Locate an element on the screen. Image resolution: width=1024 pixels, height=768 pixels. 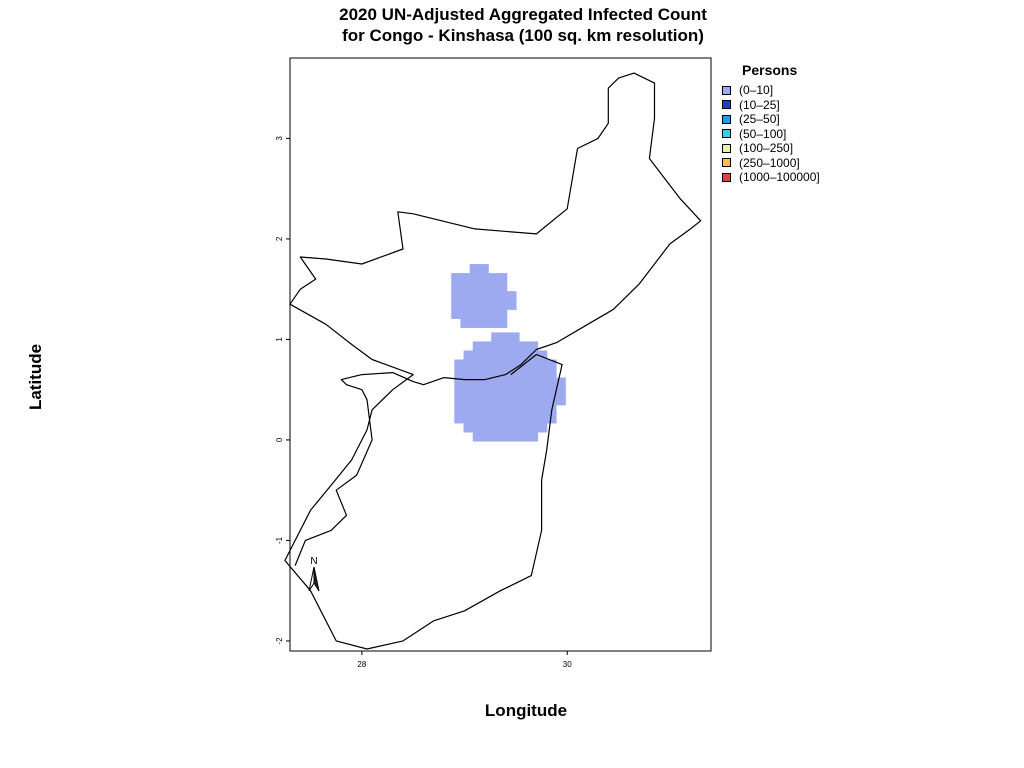
legend-item: (10–25] is located at coordinates (771, 105).